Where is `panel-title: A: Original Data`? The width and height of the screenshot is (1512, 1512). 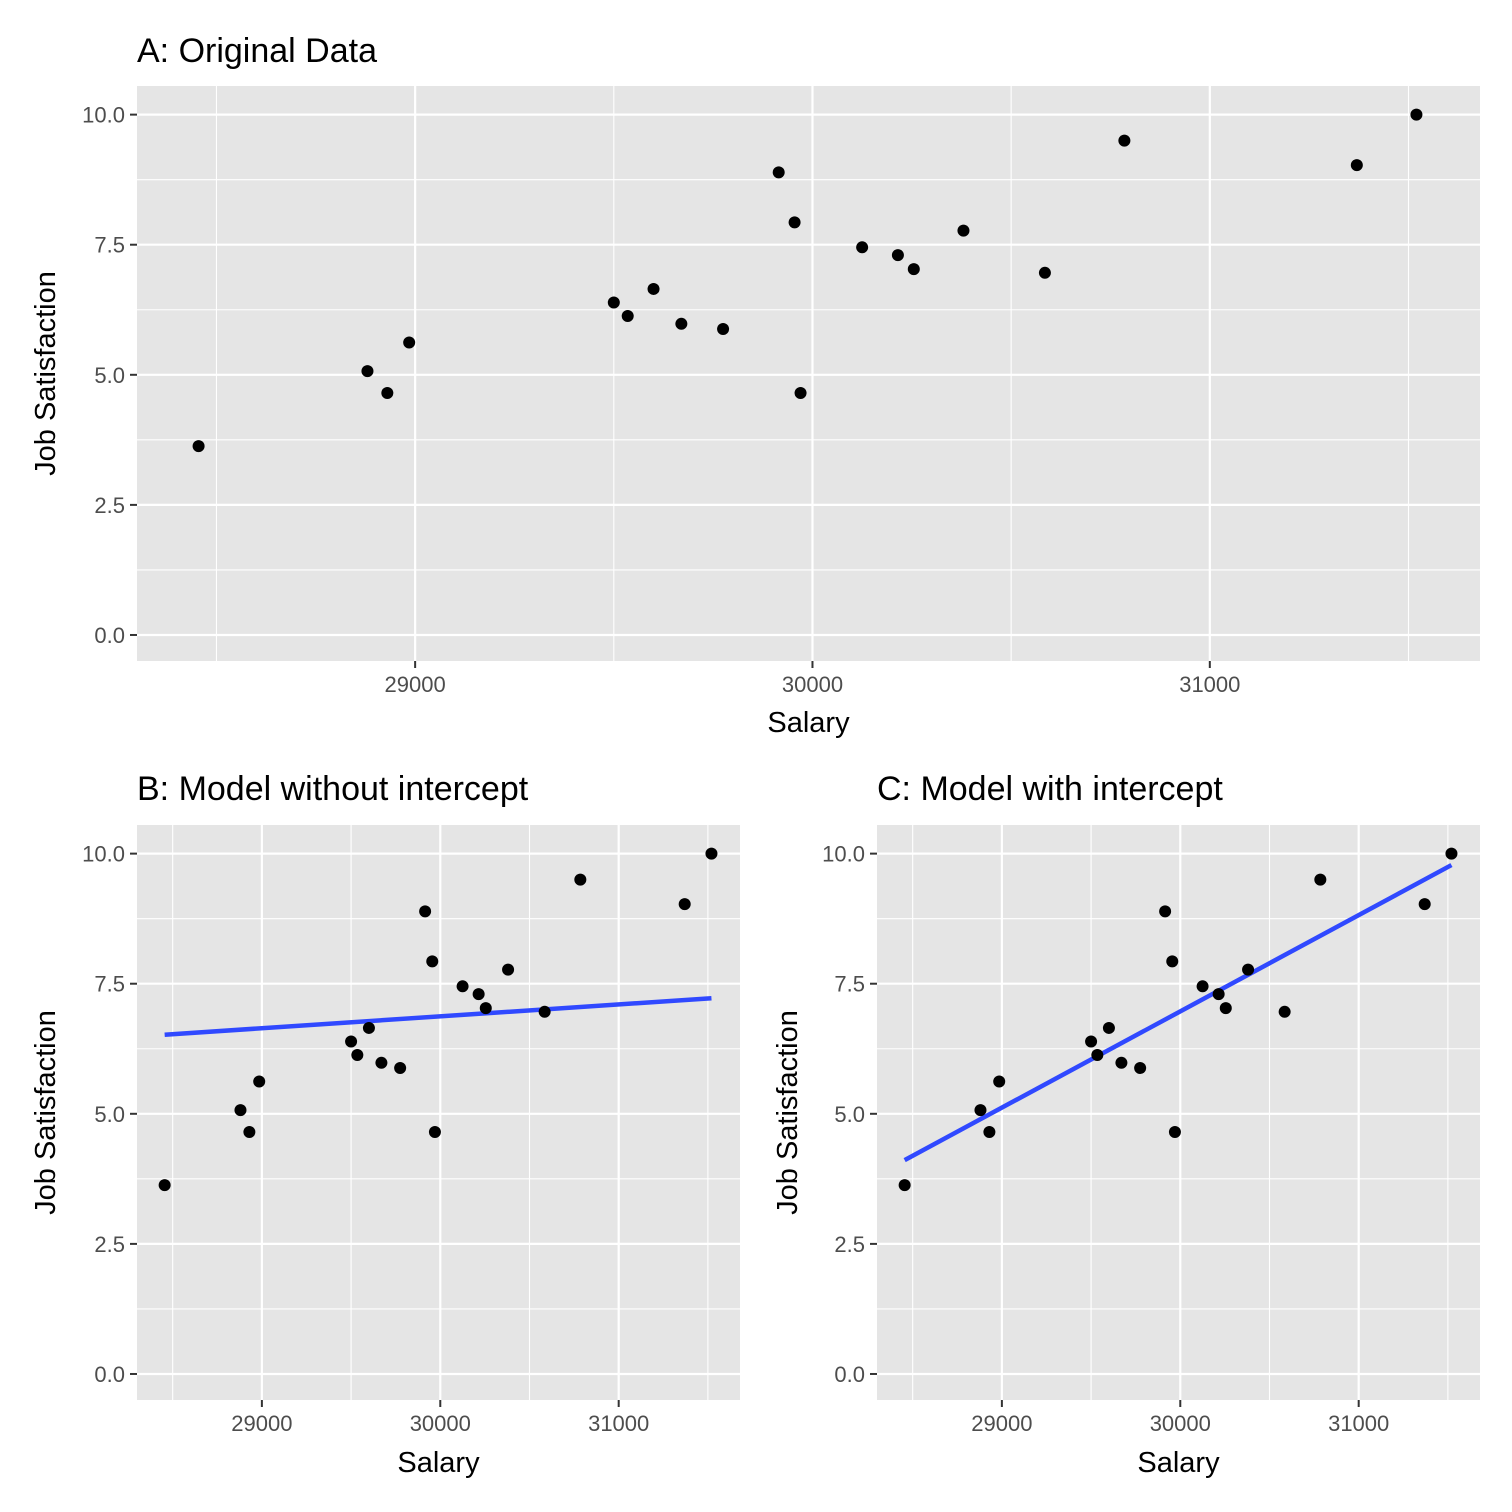
panel-title: A: Original Data is located at coordinates (257, 51).